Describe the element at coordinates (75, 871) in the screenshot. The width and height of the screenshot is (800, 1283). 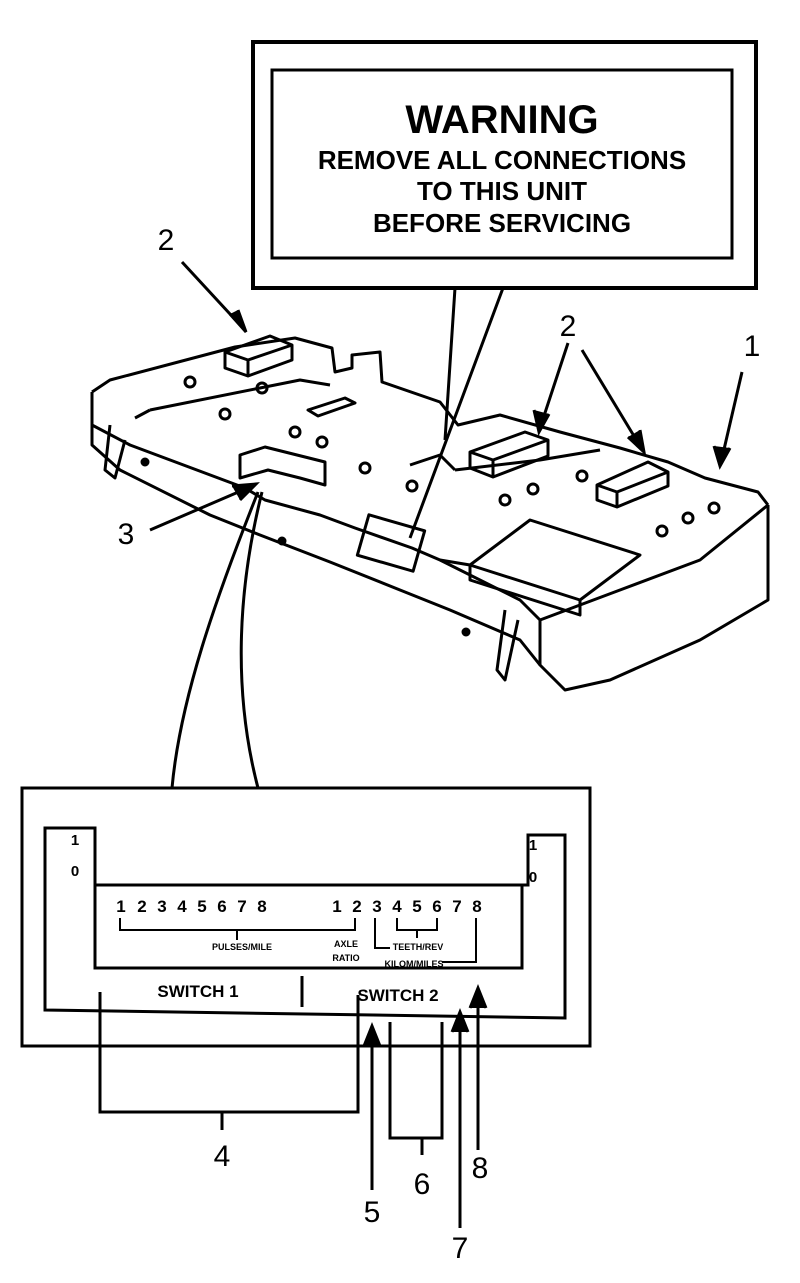
I see `switch-left-off-mark: 0` at that location.